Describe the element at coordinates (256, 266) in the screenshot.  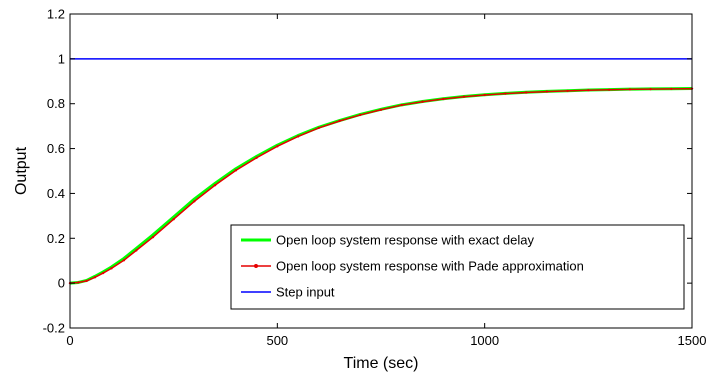
I see `legend-marker` at that location.